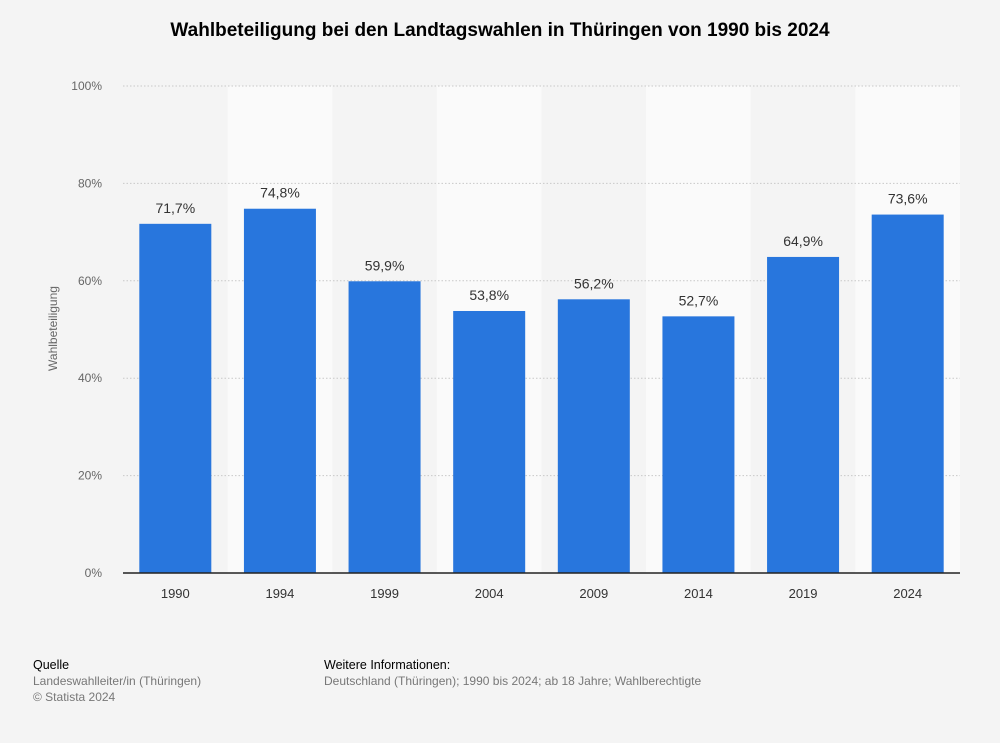  Describe the element at coordinates (384, 593) in the screenshot. I see `x-tick-label: 1999` at that location.